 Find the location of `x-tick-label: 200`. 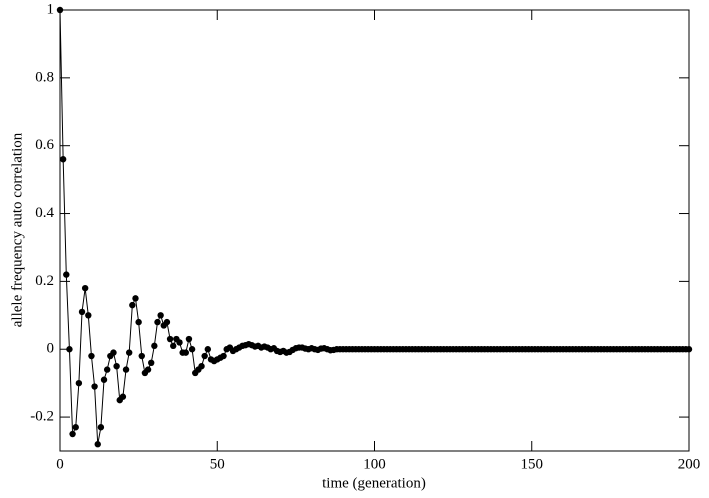

x-tick-label: 200 is located at coordinates (689, 464).